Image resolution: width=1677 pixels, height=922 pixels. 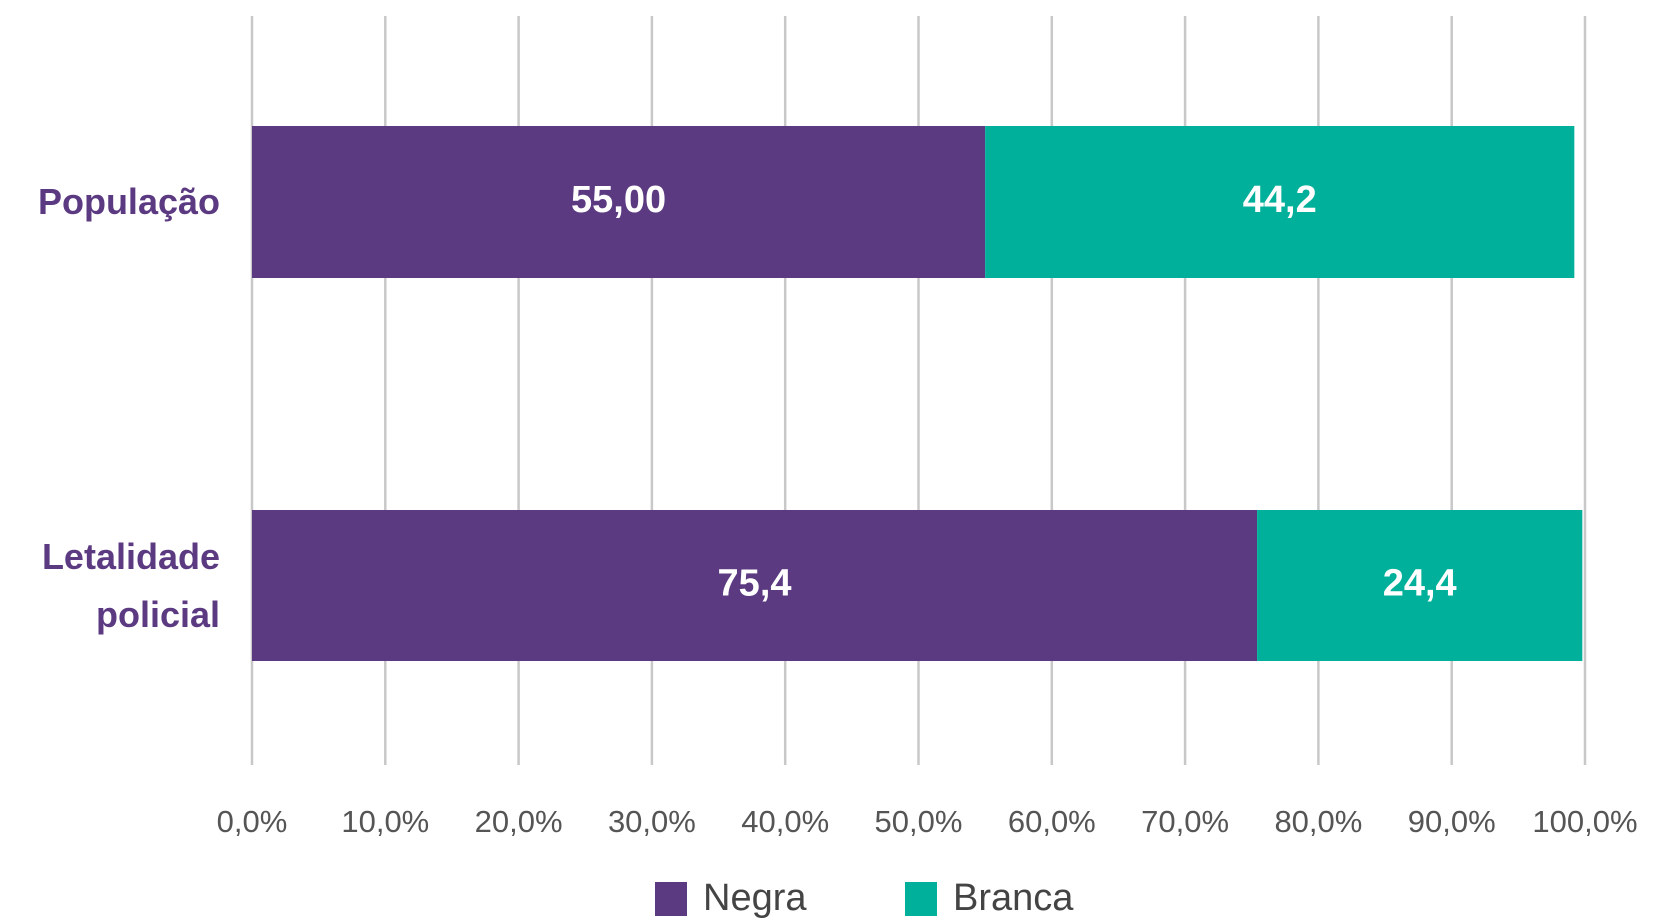 I want to click on value-label: 75,4, so click(x=755, y=584).